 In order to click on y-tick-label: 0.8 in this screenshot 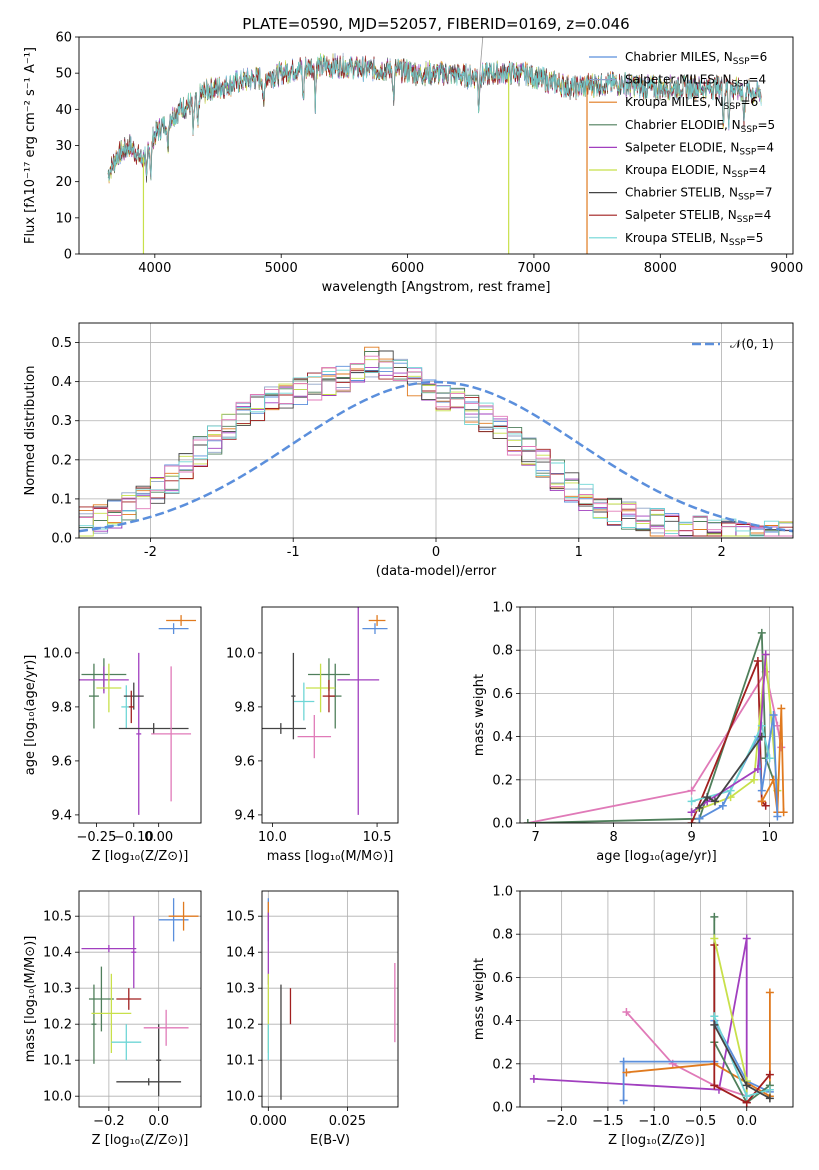, I will do `click(502, 935)`.